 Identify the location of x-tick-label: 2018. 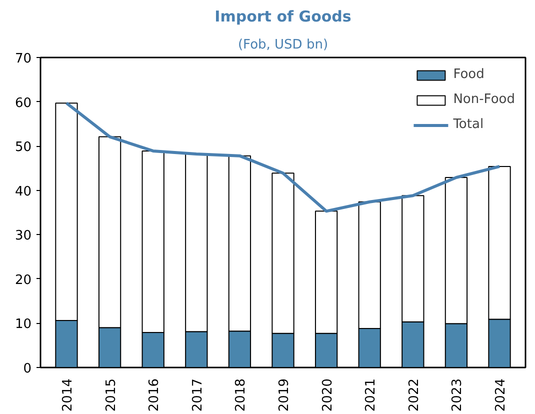
(241, 395).